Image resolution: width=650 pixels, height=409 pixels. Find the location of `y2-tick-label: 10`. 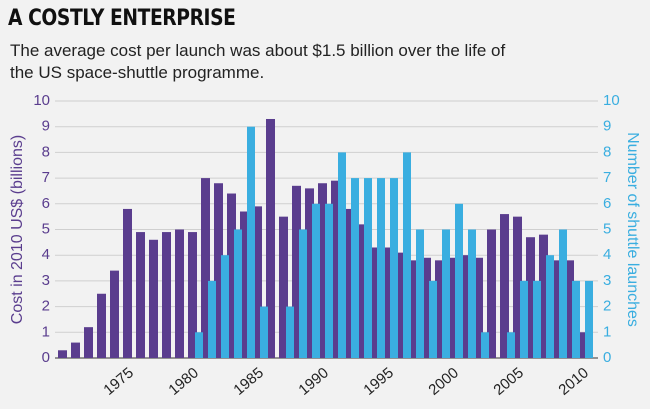

y2-tick-label: 10 is located at coordinates (611, 100).